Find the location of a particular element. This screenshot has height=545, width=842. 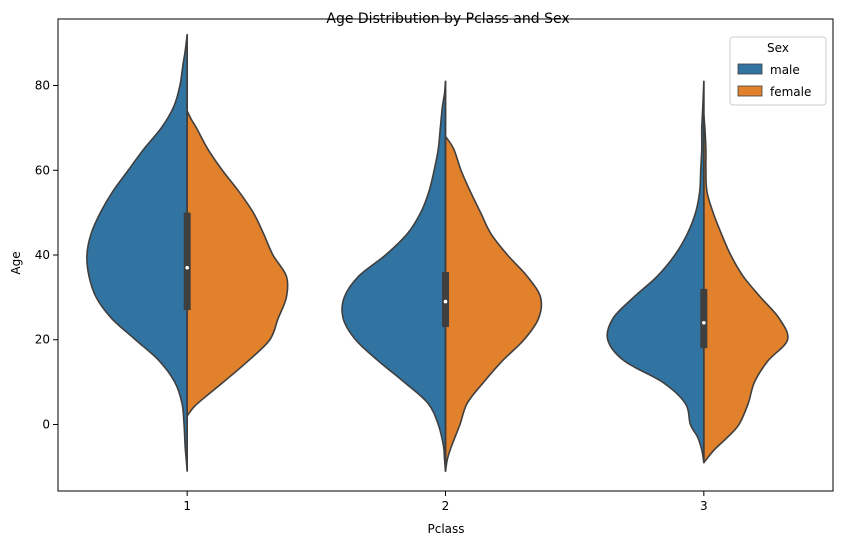

legend-swatch-female is located at coordinates (750, 91).